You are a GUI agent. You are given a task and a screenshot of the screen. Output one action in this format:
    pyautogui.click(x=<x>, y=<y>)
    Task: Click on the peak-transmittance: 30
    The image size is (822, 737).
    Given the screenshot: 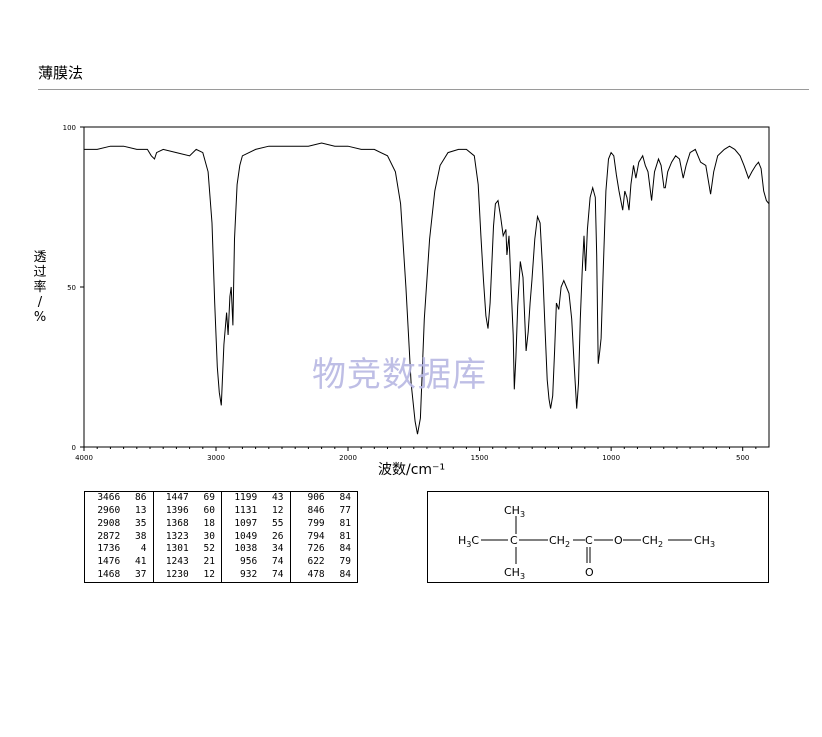 What is the action you would take?
    pyautogui.click(x=206, y=537)
    